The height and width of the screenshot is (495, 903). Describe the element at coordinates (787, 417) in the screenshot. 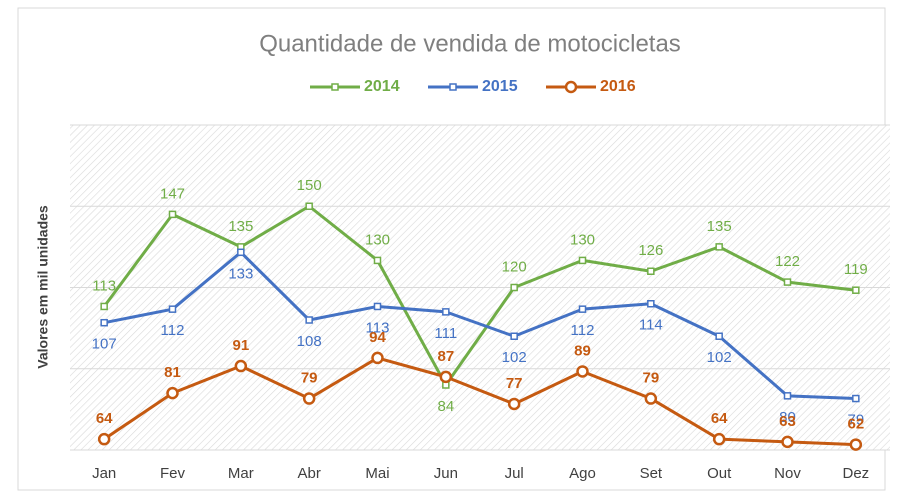

I see `data-label: 80` at that location.